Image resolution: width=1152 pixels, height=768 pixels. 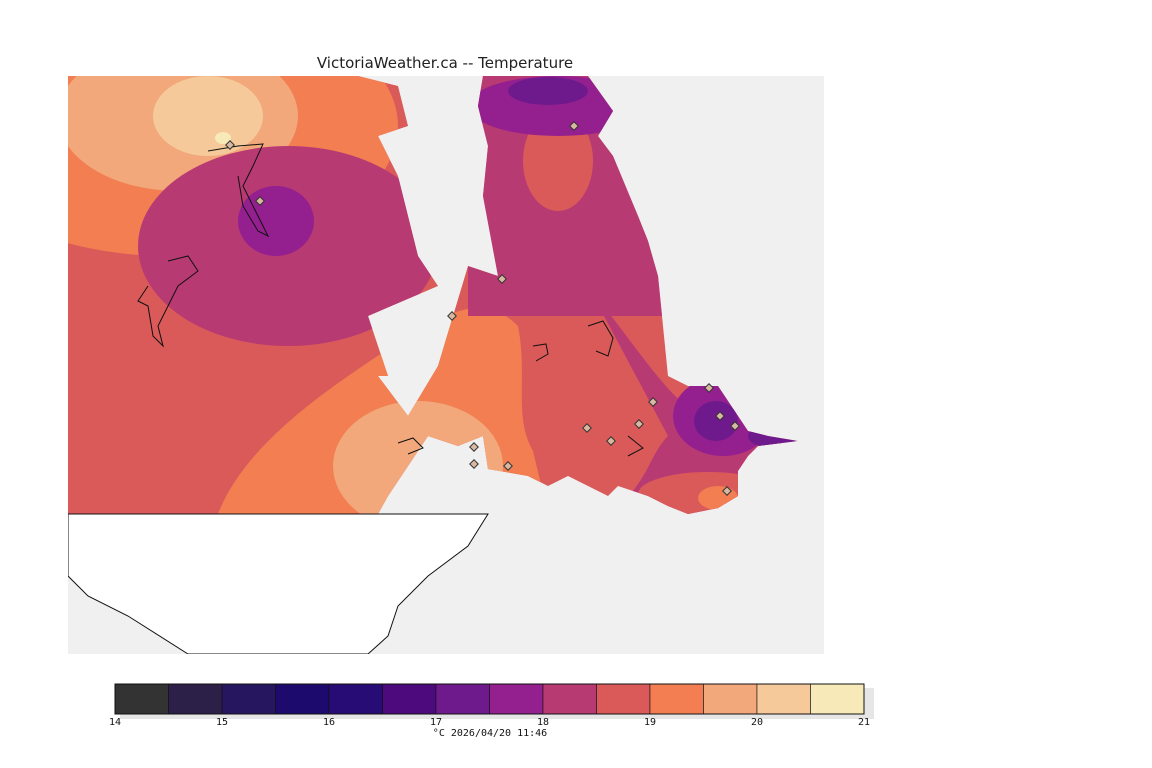 What do you see at coordinates (438, 733) in the screenshot?
I see `unit-label: °C` at bounding box center [438, 733].